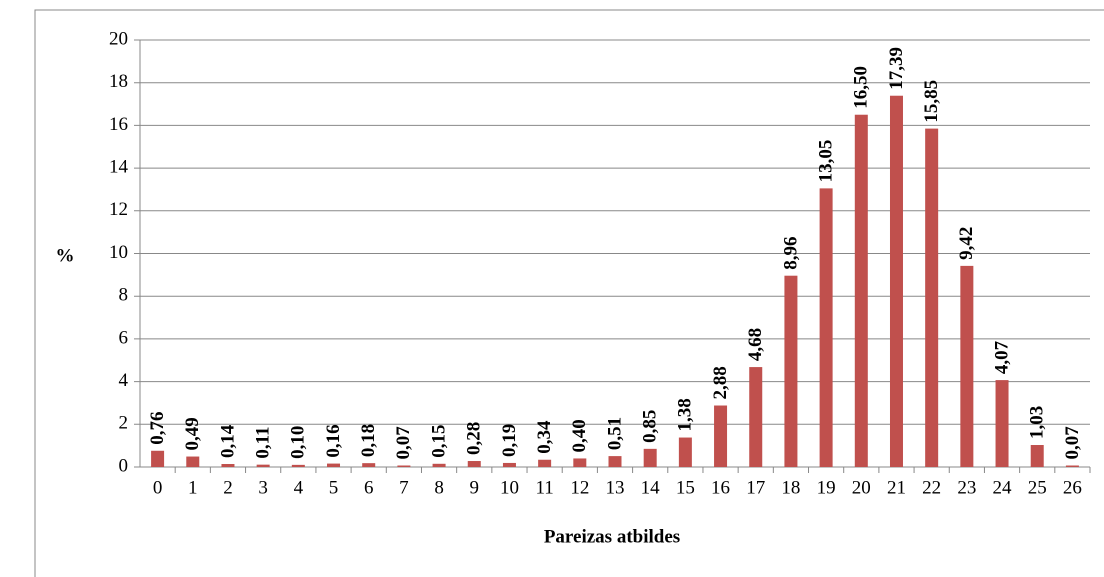 This screenshot has height=577, width=1104. Describe the element at coordinates (65, 255) in the screenshot. I see `y-axis-label: %` at that location.